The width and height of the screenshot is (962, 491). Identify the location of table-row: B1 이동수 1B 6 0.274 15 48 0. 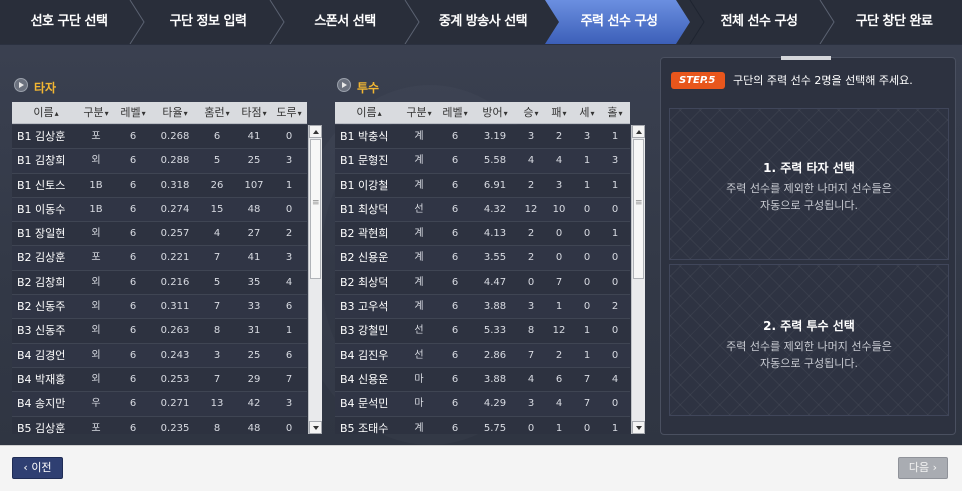
(159, 210).